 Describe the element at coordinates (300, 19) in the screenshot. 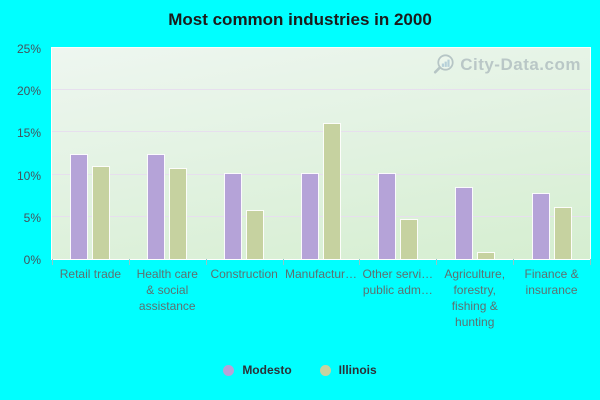

I see `chart-title: Most common industries in 2000` at that location.